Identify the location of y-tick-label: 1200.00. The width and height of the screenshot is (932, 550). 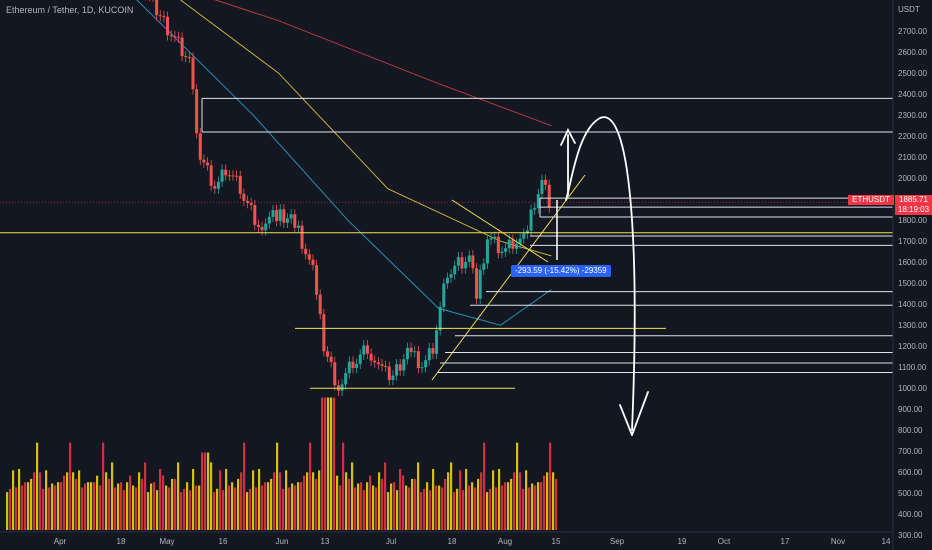
(912, 346).